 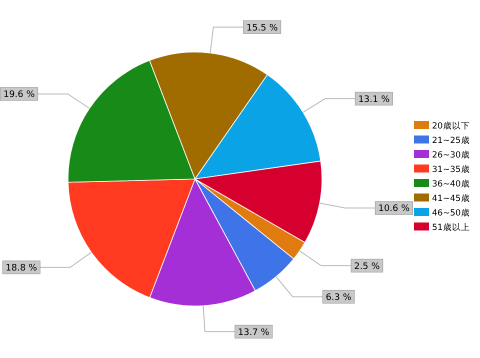 I want to click on data-label: 18.8 %, so click(x=22, y=269).